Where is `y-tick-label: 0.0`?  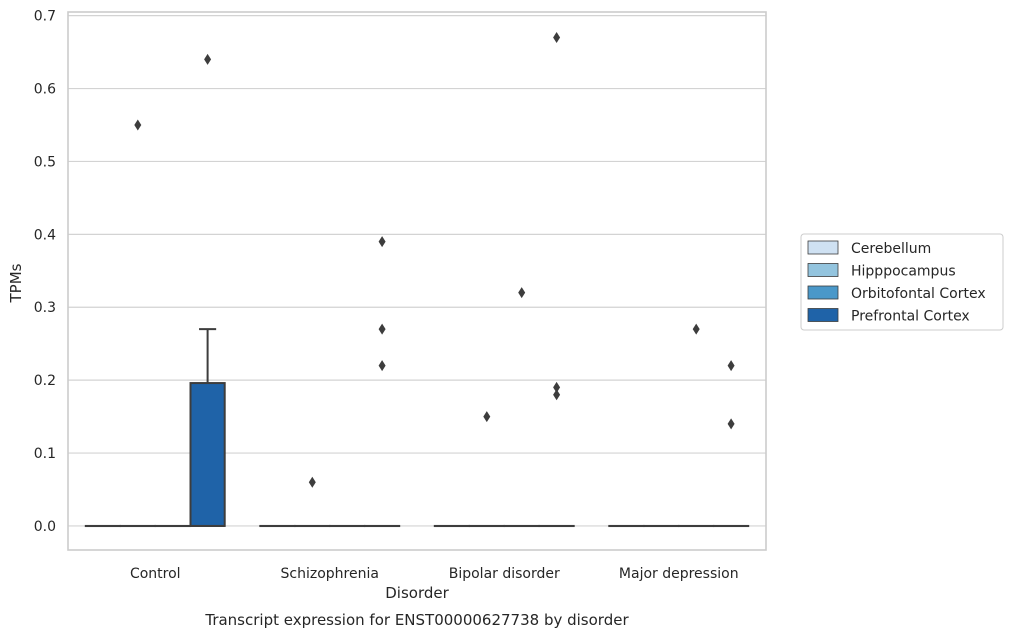
y-tick-label: 0.0 is located at coordinates (45, 527).